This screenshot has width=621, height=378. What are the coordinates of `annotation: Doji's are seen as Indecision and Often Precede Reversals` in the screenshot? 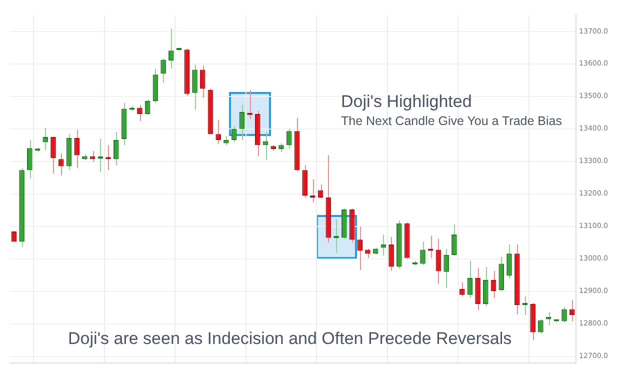 It's located at (290, 339).